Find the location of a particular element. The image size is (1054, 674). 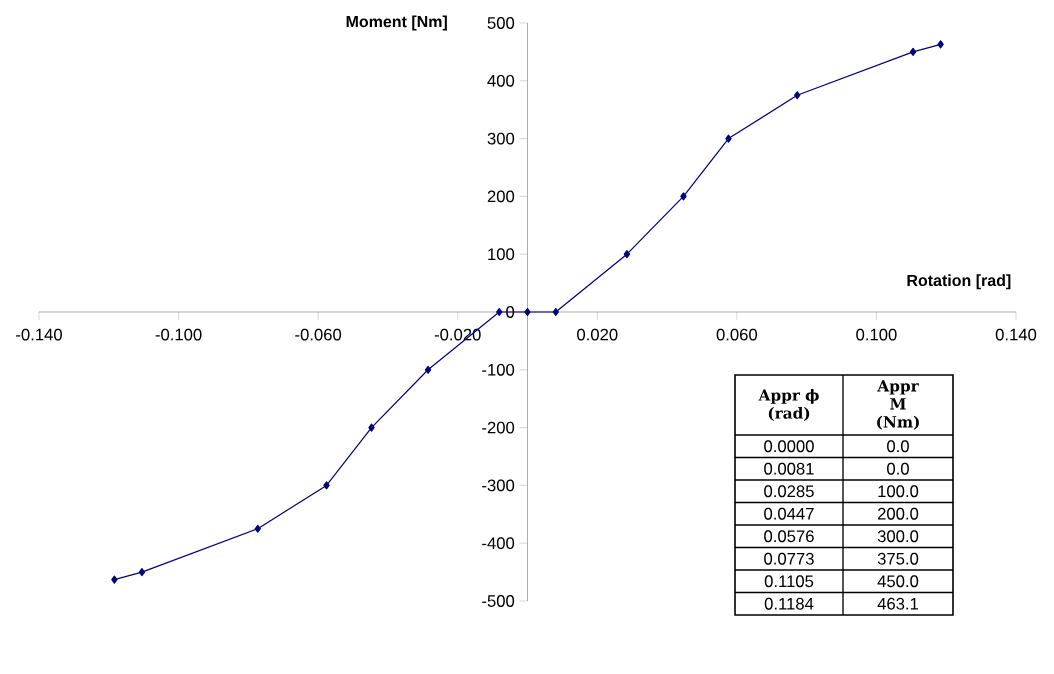

x-tick-label: -0.140 is located at coordinates (39, 334).